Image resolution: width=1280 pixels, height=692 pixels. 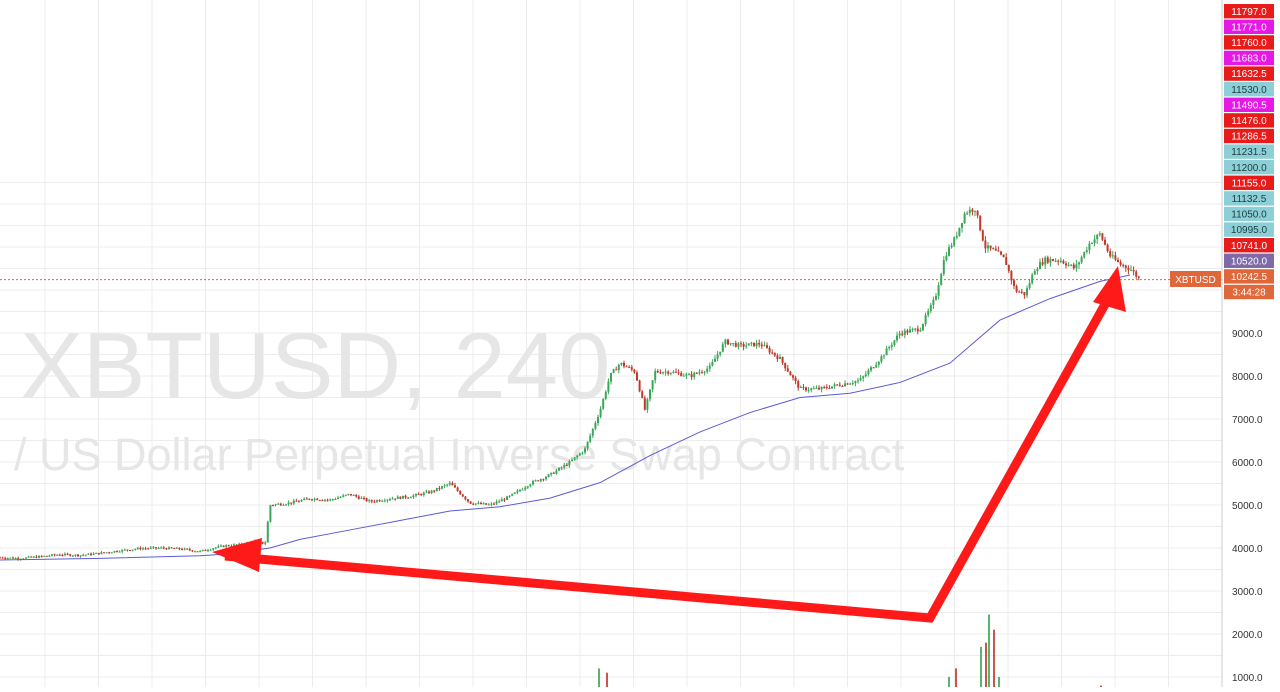 I want to click on price-tick-label: 6000.0, so click(x=1247, y=463).